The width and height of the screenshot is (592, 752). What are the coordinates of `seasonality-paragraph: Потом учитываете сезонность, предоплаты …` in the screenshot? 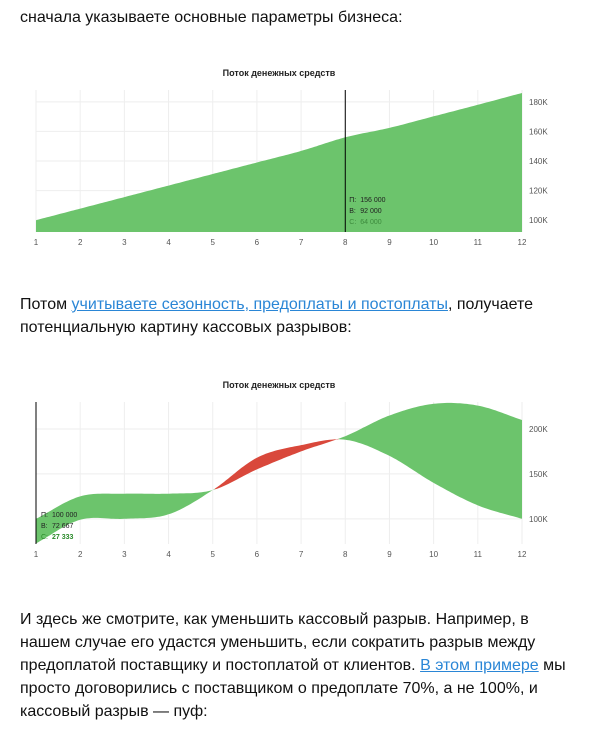 It's located at (300, 316).